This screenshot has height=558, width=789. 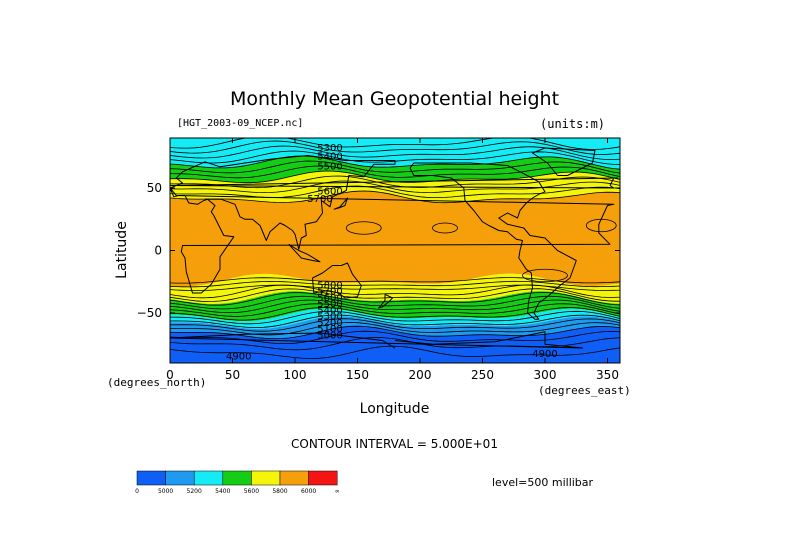 I want to click on x-tick-label: 200, so click(x=420, y=375).